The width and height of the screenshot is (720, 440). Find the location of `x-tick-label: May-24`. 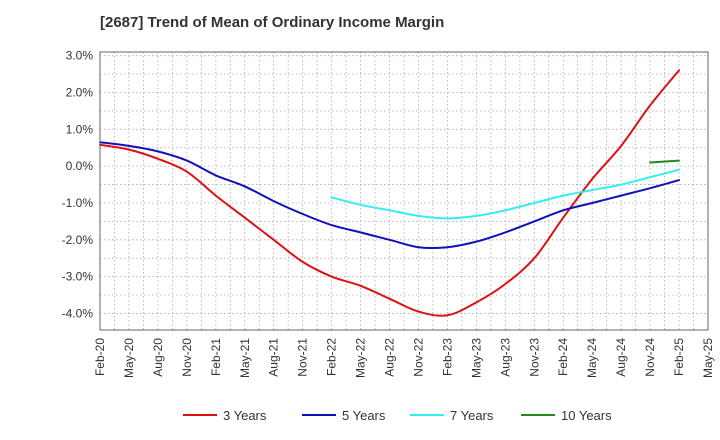

x-tick-label: May-24 is located at coordinates (592, 358).